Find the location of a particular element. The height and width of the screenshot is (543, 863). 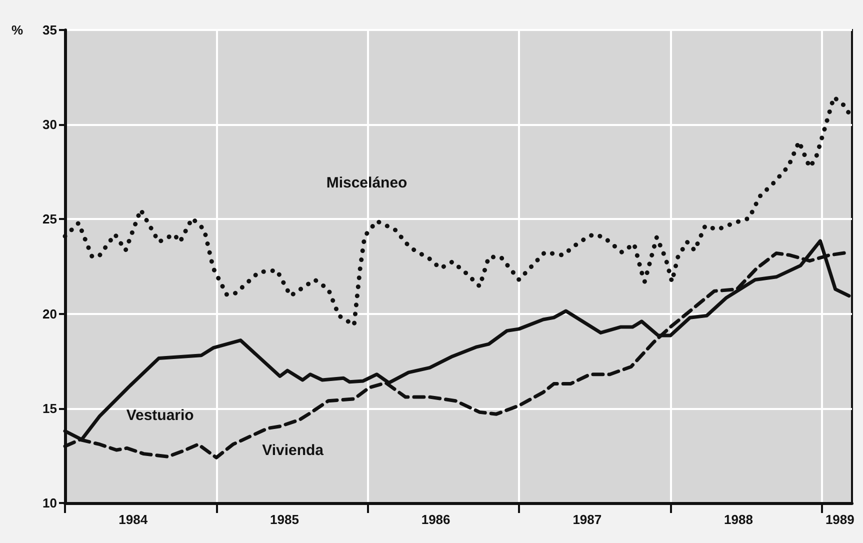

y-tick-label: 15 is located at coordinates (49, 408).